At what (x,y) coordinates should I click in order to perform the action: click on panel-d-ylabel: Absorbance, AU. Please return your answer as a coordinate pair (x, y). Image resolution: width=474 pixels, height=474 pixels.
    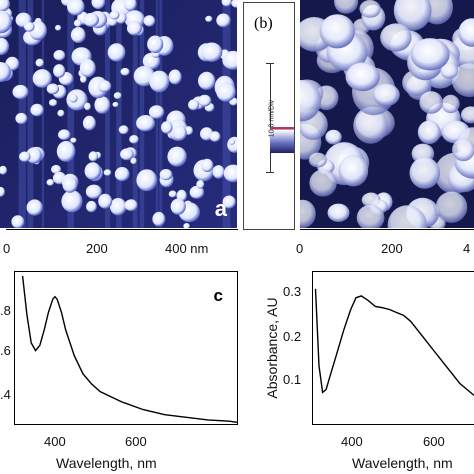
    Looking at the image, I should click on (272, 348).